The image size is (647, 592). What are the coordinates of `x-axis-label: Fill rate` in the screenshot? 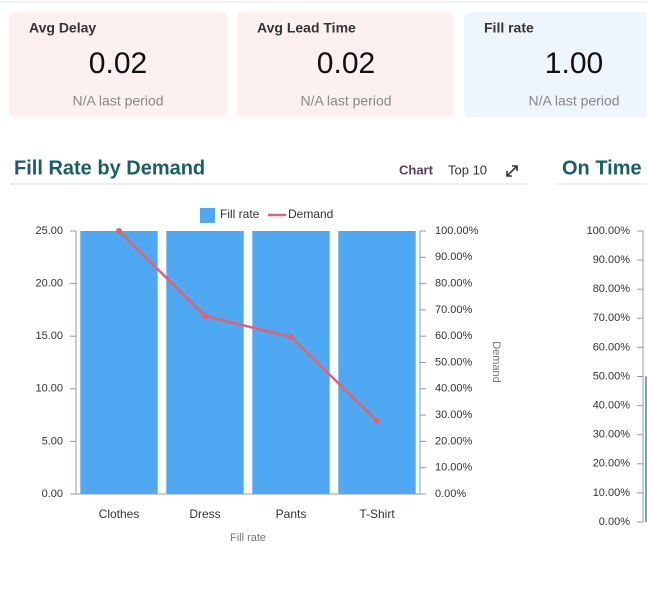 It's located at (248, 538).